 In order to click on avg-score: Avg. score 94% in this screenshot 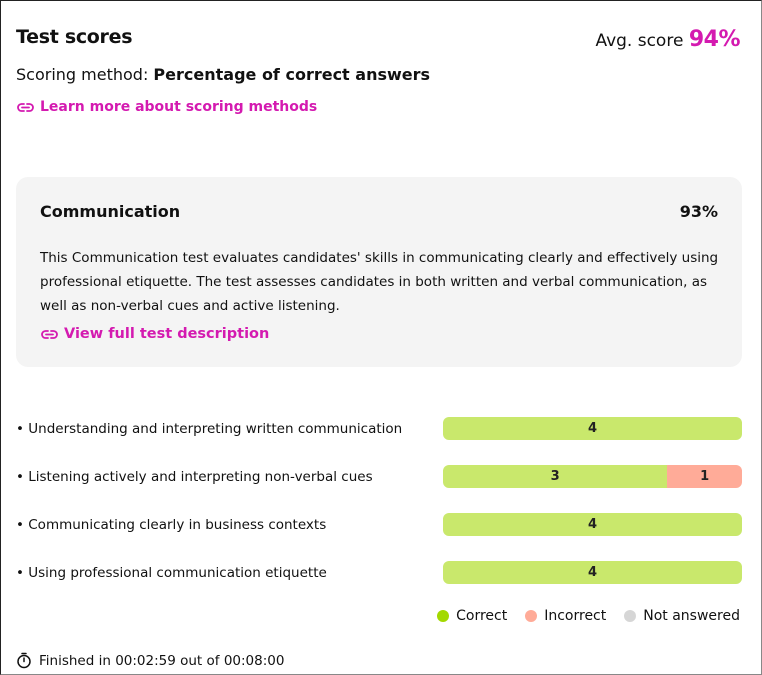, I will do `click(667, 39)`.